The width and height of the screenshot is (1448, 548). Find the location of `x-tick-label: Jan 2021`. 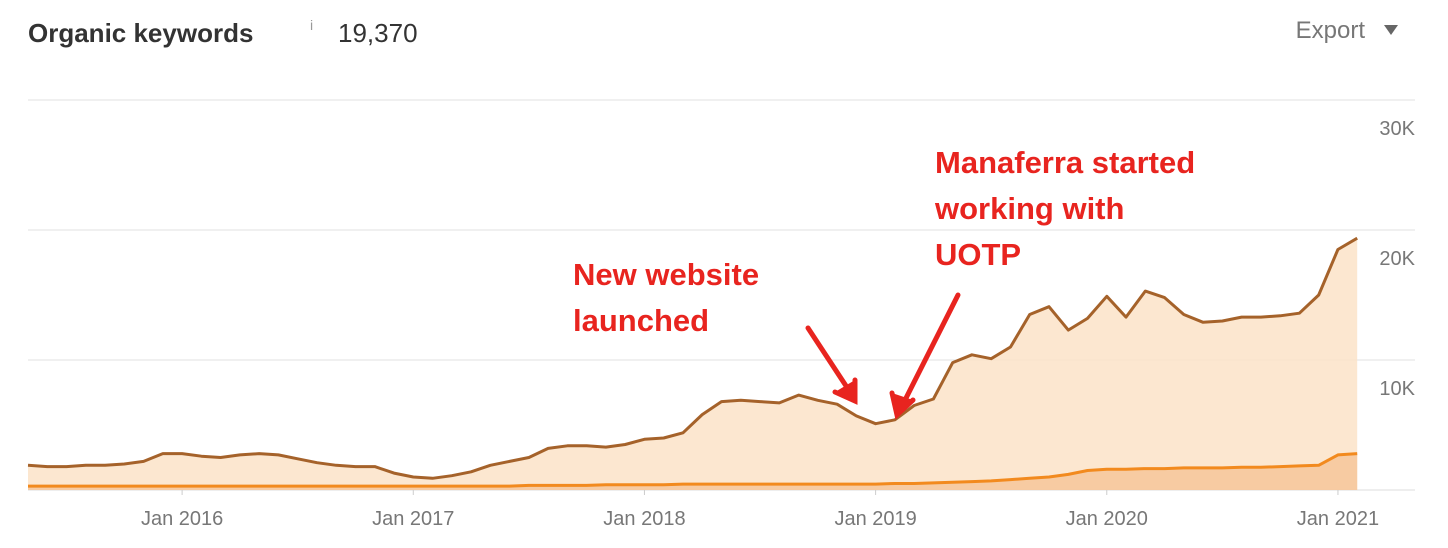

x-tick-label: Jan 2021 is located at coordinates (1338, 519).